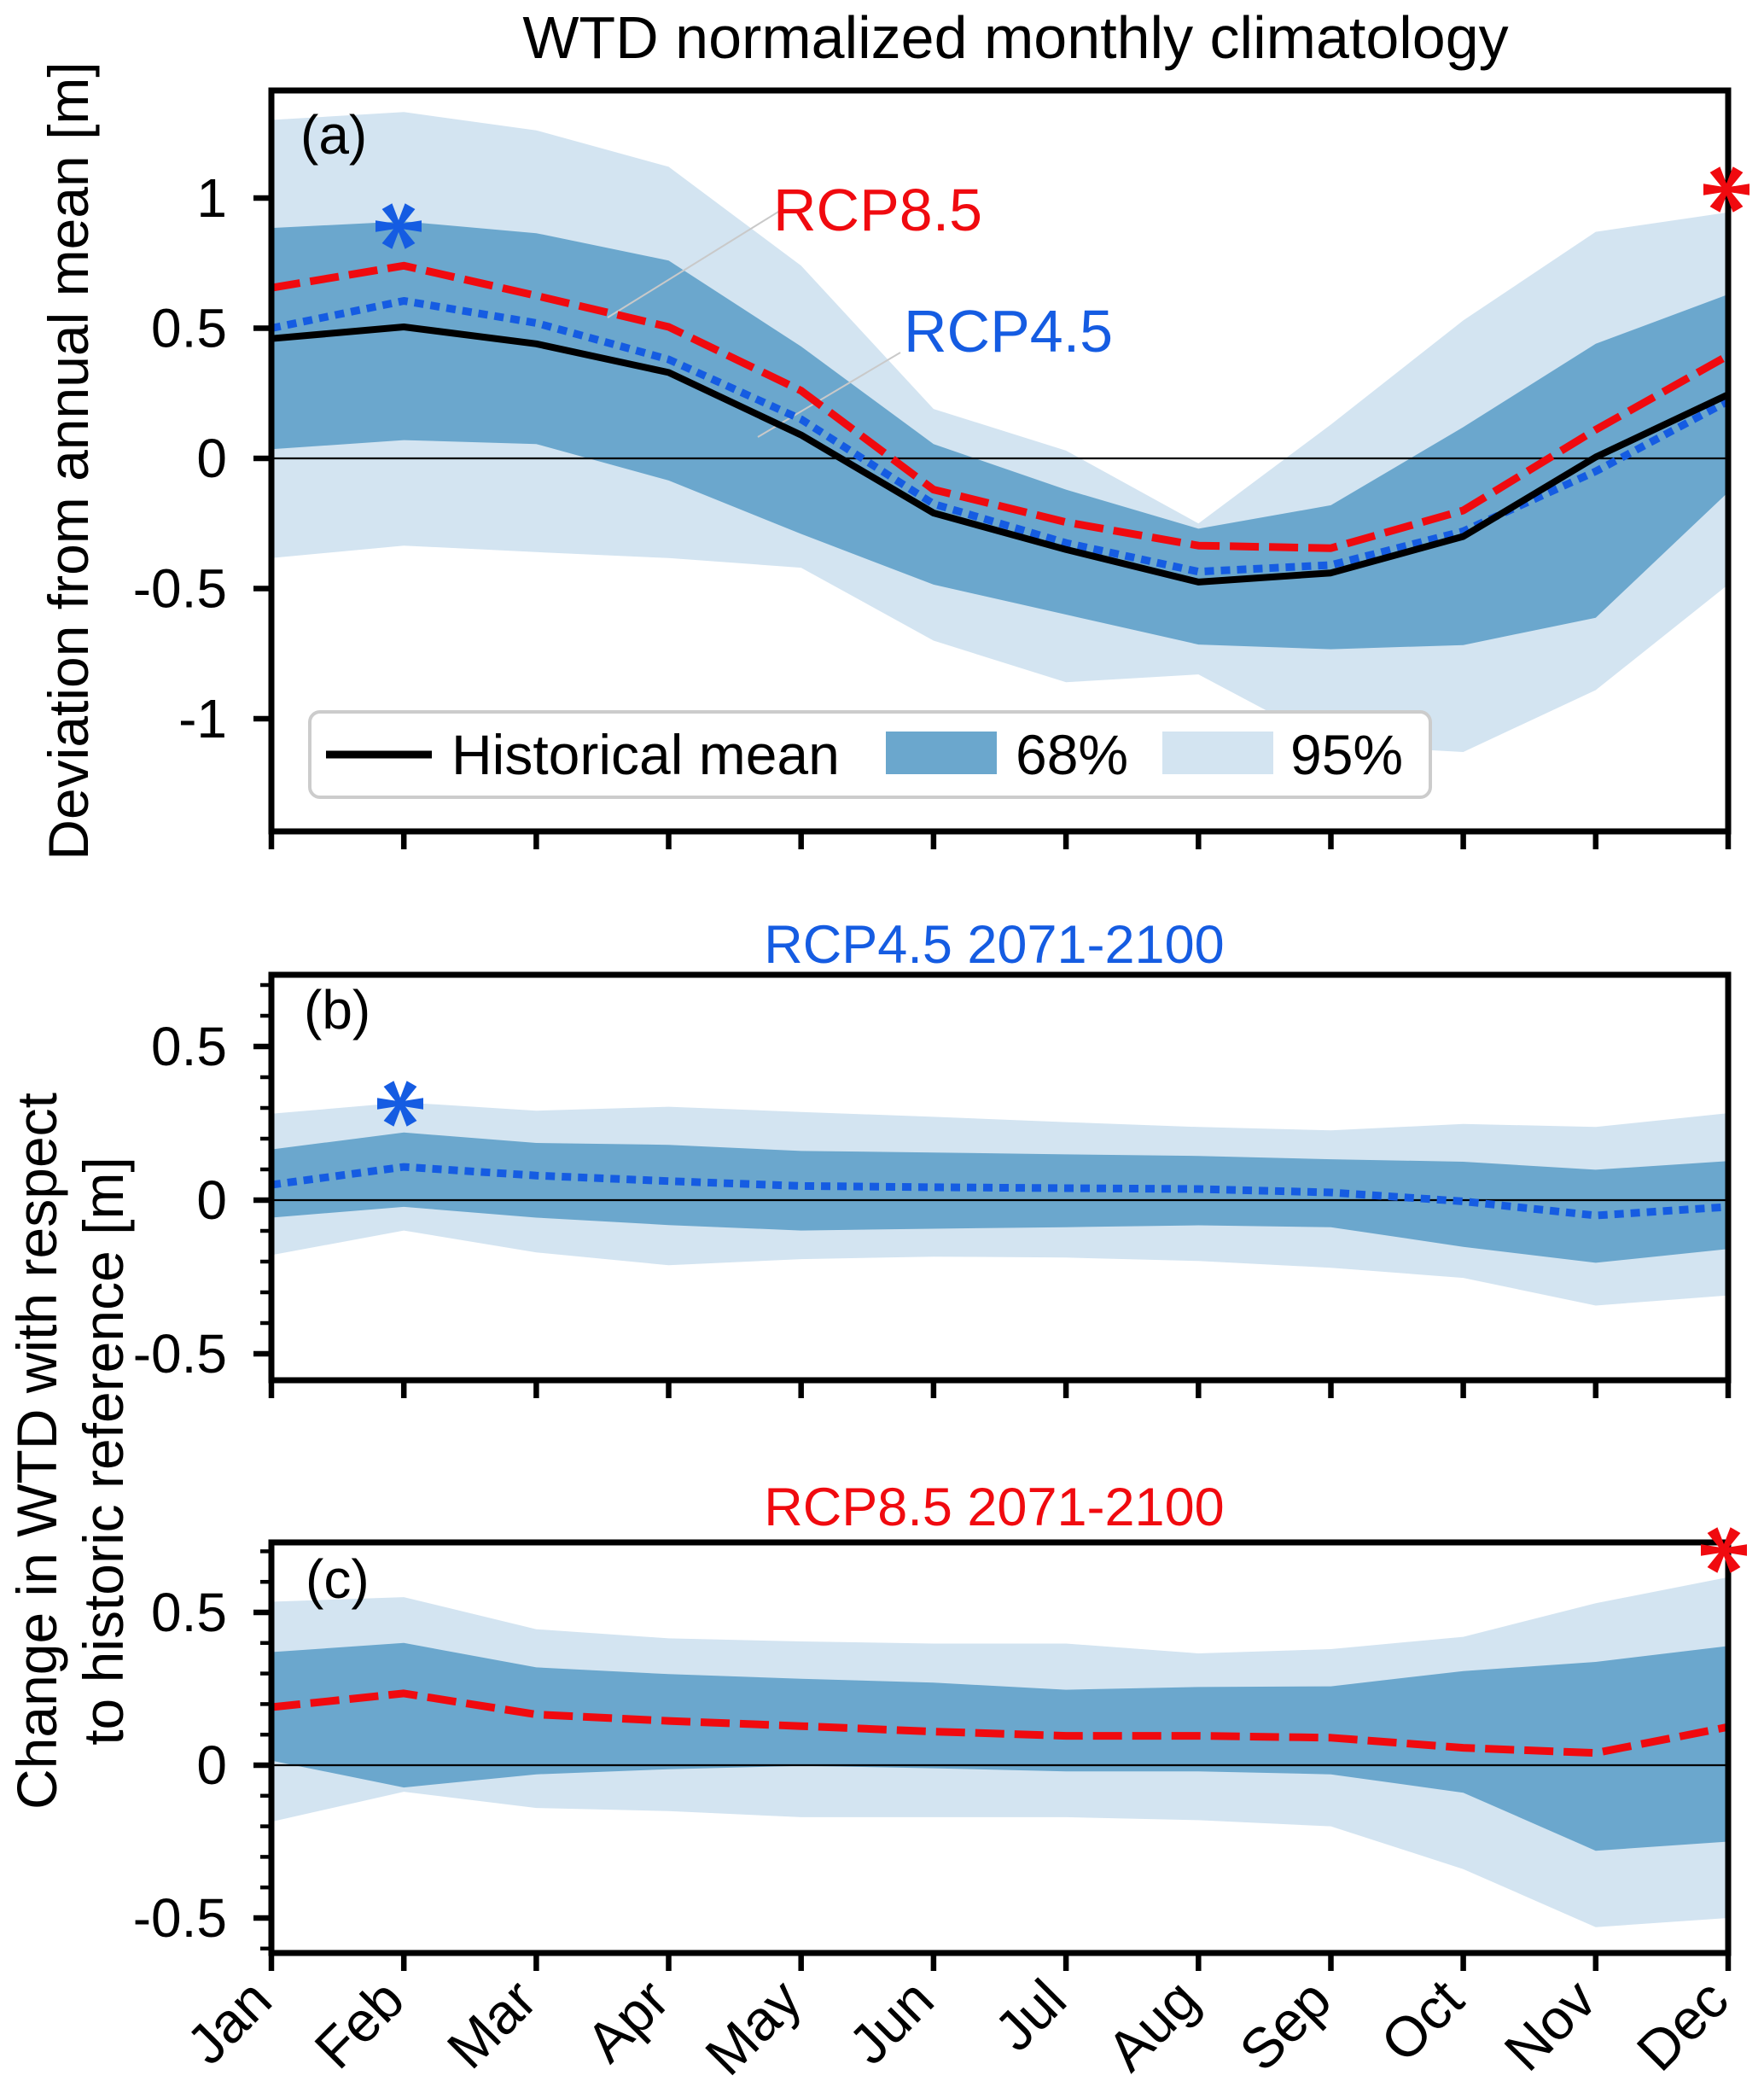 The width and height of the screenshot is (1764, 2087). What do you see at coordinates (1015, 37) in the screenshot?
I see `svg-text:WTD normalized monthly climato: WTD normalized monthly climatology` at bounding box center [1015, 37].